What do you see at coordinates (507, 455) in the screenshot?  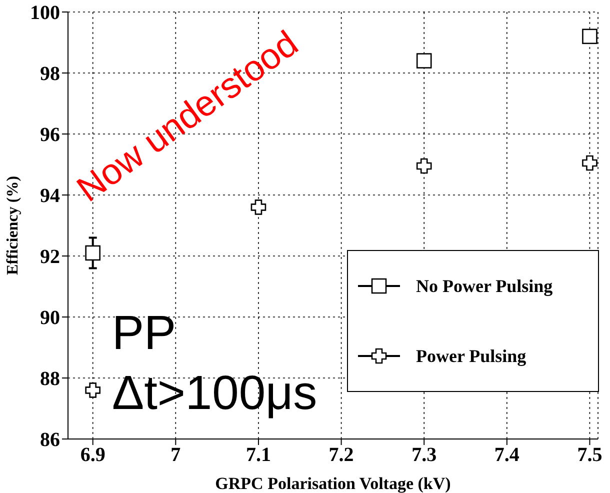 I see `x-tick-label: 7.4` at bounding box center [507, 455].